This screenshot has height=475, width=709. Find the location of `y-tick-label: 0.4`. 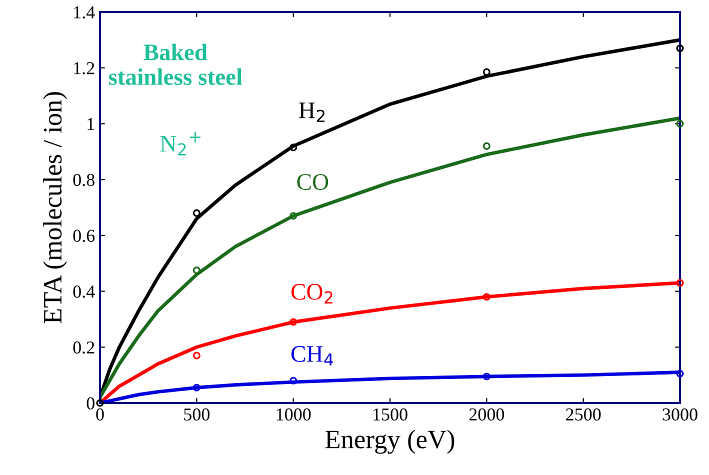

y-tick-label: 0.4 is located at coordinates (84, 292).